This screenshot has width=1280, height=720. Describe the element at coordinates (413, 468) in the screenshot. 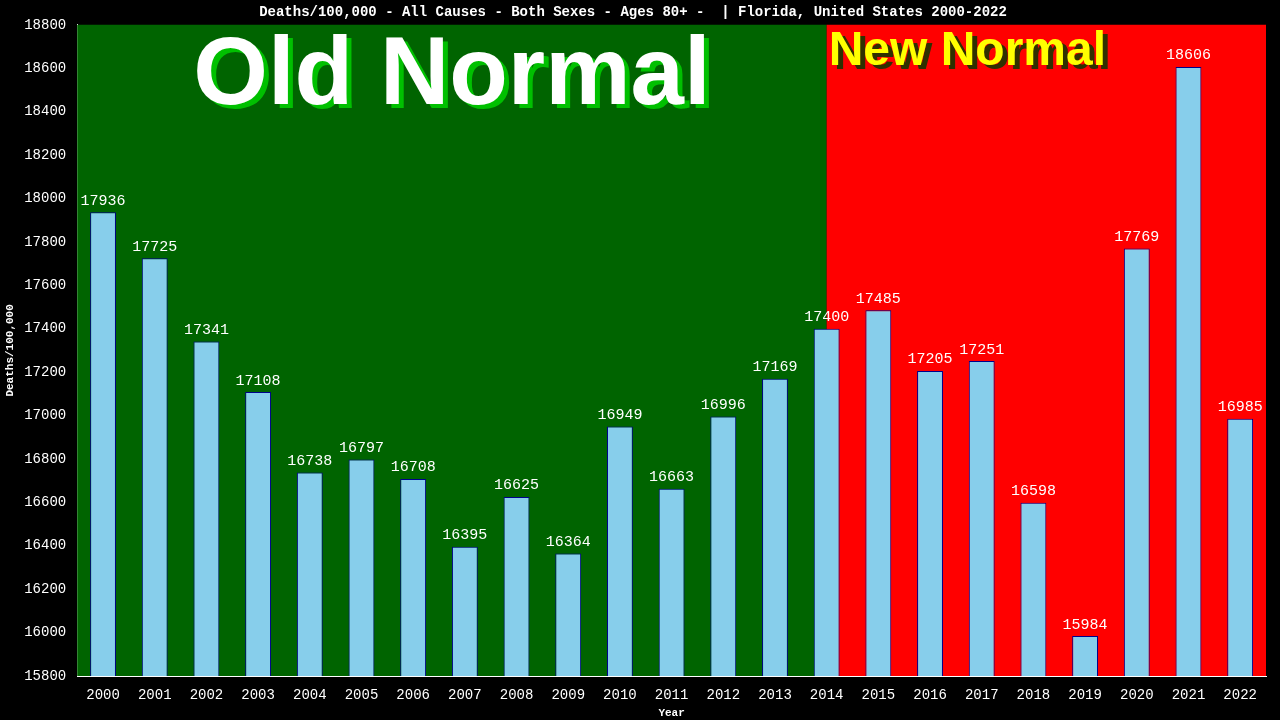

I see `data-label: 16708` at that location.